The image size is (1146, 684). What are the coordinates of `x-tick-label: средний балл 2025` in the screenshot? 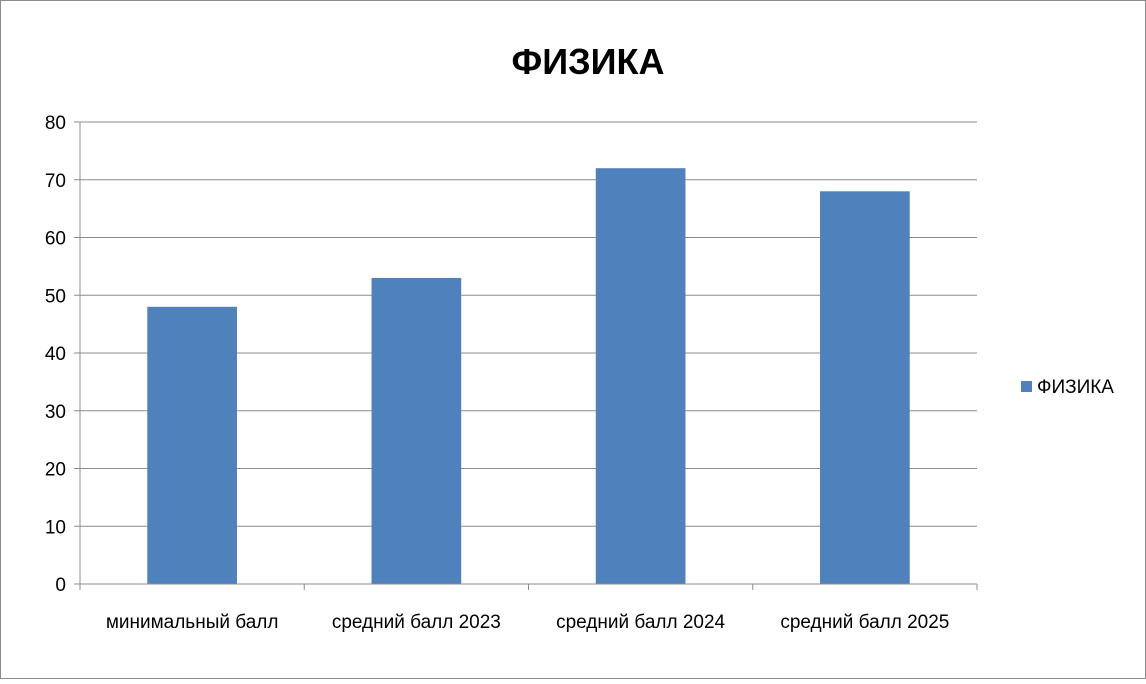 It's located at (864, 622).